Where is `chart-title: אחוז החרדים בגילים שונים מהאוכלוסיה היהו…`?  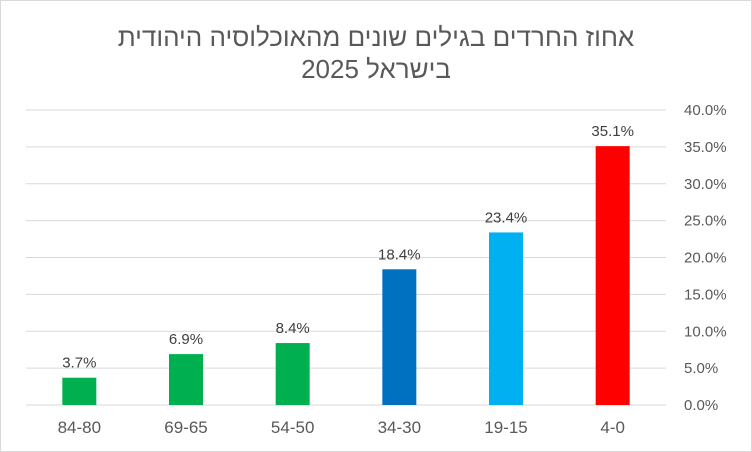 chart-title: אחוז החרדים בגילים שונים מהאוכלוסיה היהו… is located at coordinates (376, 53).